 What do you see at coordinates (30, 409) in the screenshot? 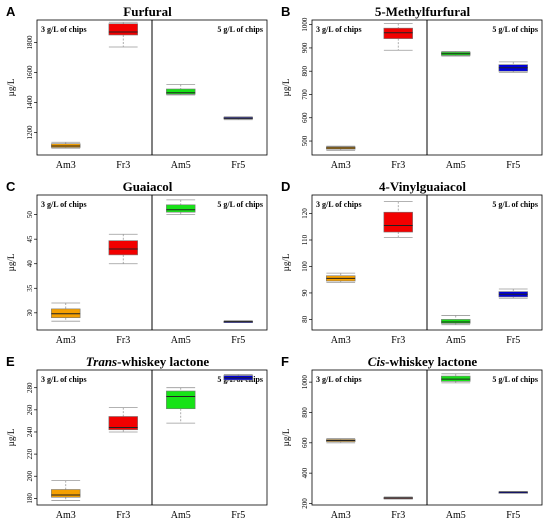
I see `y-tick-label: 260` at bounding box center [30, 409].